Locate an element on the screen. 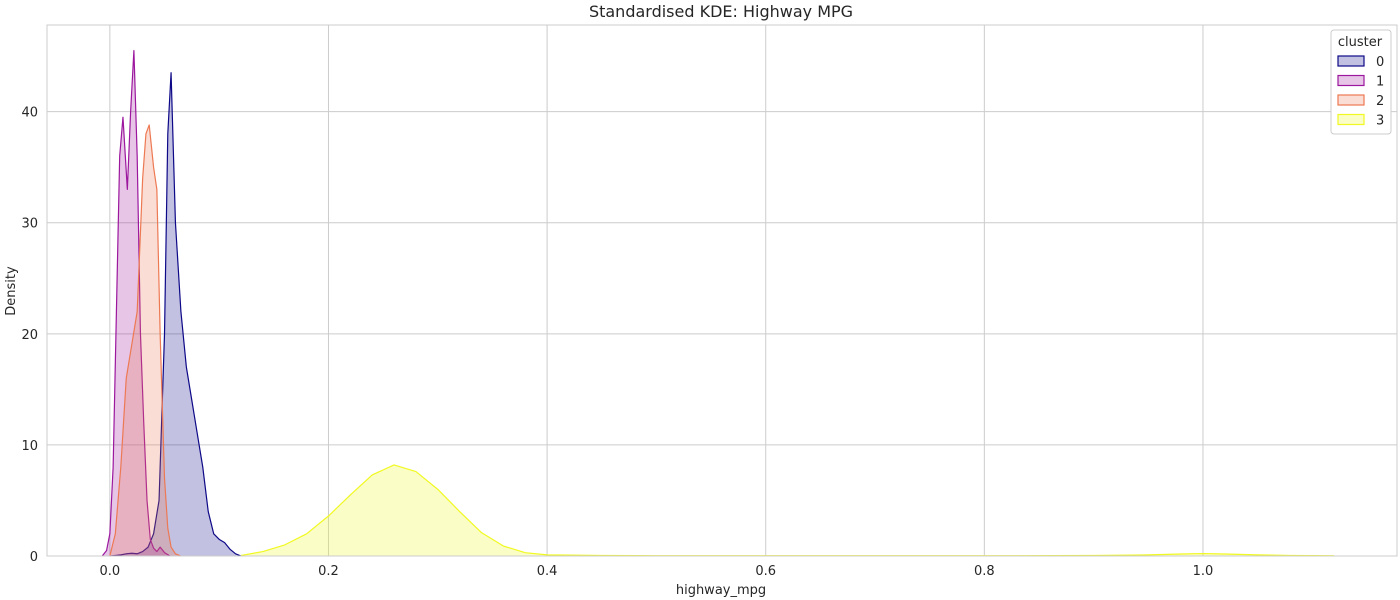 The width and height of the screenshot is (1400, 600). cluster-3-area is located at coordinates (788, 510).